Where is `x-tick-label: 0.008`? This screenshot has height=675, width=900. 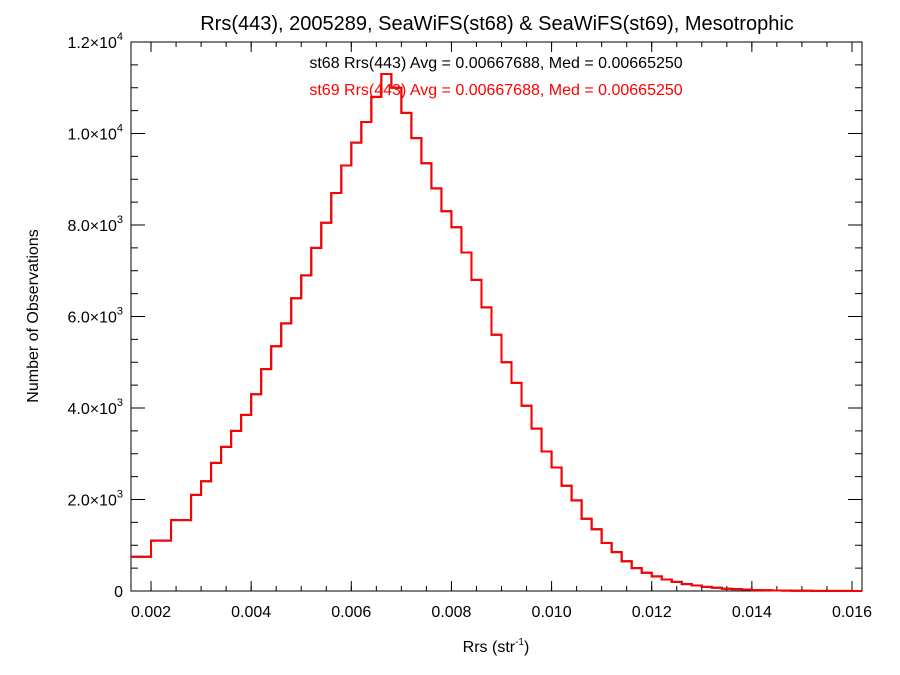 x-tick-label: 0.008 is located at coordinates (451, 612).